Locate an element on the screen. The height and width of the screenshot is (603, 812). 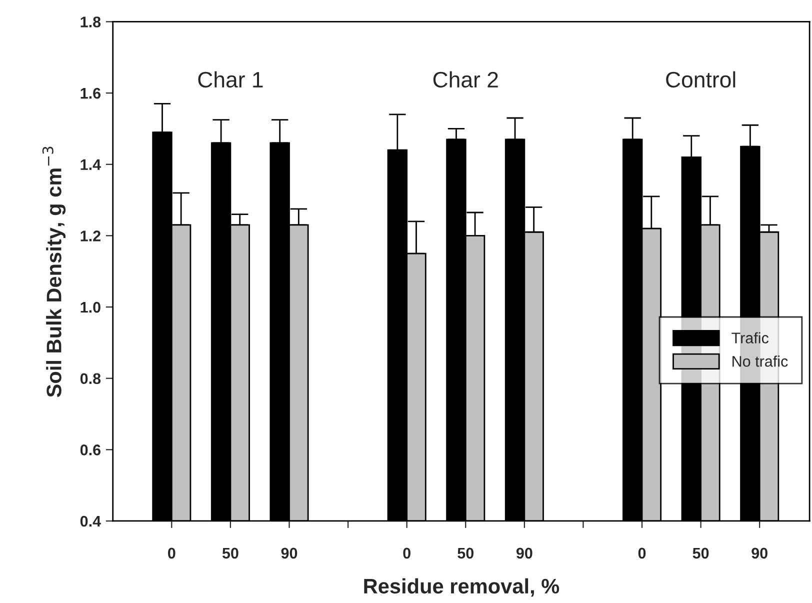
legend-label: No trafic is located at coordinates (760, 361).